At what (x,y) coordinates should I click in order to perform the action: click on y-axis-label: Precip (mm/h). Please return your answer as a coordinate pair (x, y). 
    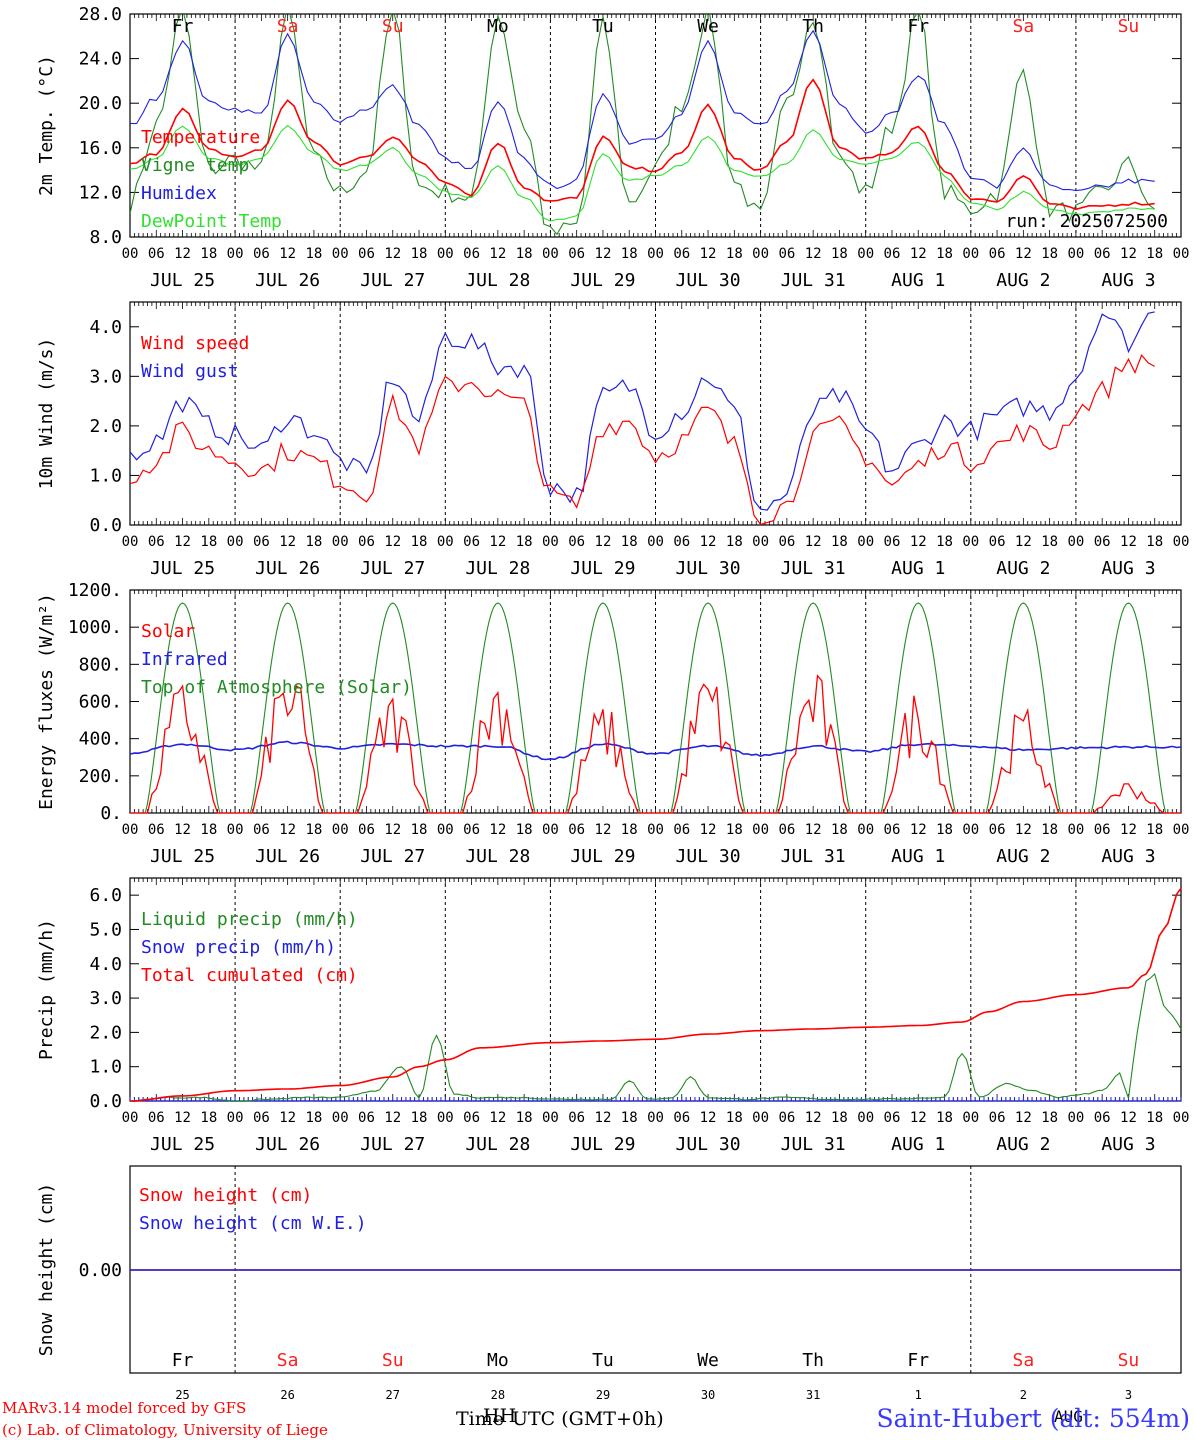
    Looking at the image, I should click on (46, 989).